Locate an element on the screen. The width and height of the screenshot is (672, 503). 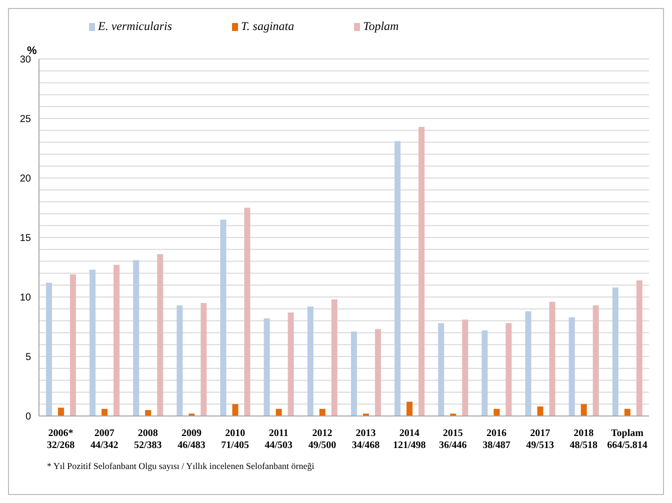
x-tick-label: 2016 38/487 is located at coordinates (496, 439).